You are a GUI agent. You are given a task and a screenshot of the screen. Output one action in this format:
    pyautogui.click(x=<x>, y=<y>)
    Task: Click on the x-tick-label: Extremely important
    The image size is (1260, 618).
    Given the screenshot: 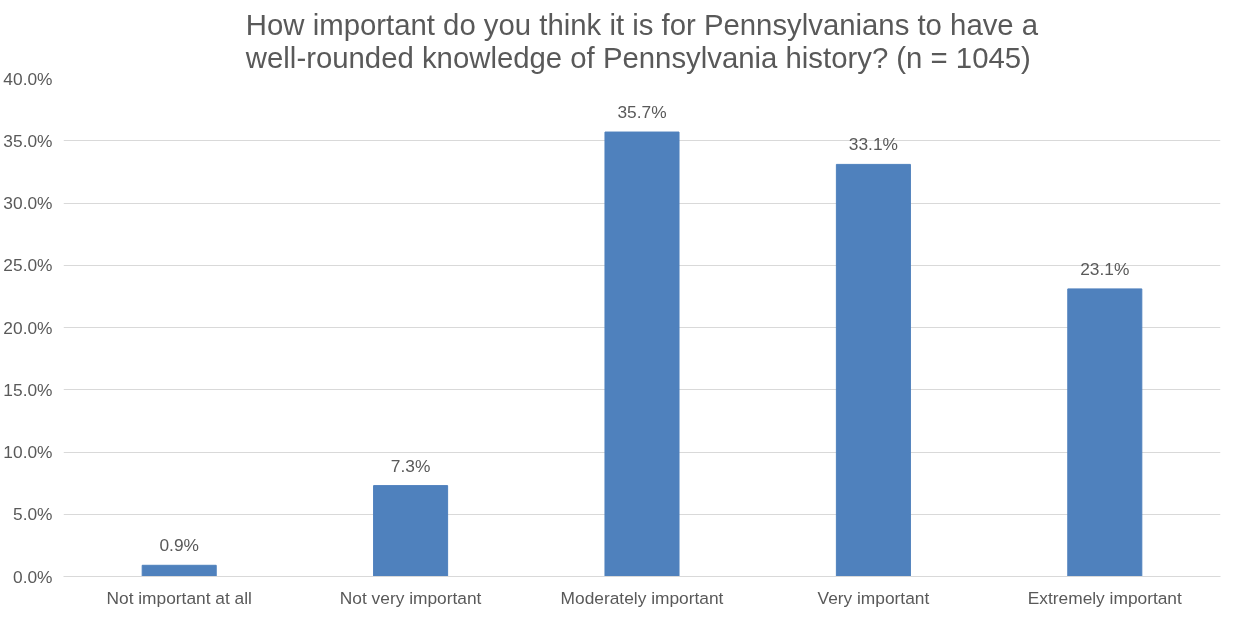 What is the action you would take?
    pyautogui.click(x=1105, y=597)
    